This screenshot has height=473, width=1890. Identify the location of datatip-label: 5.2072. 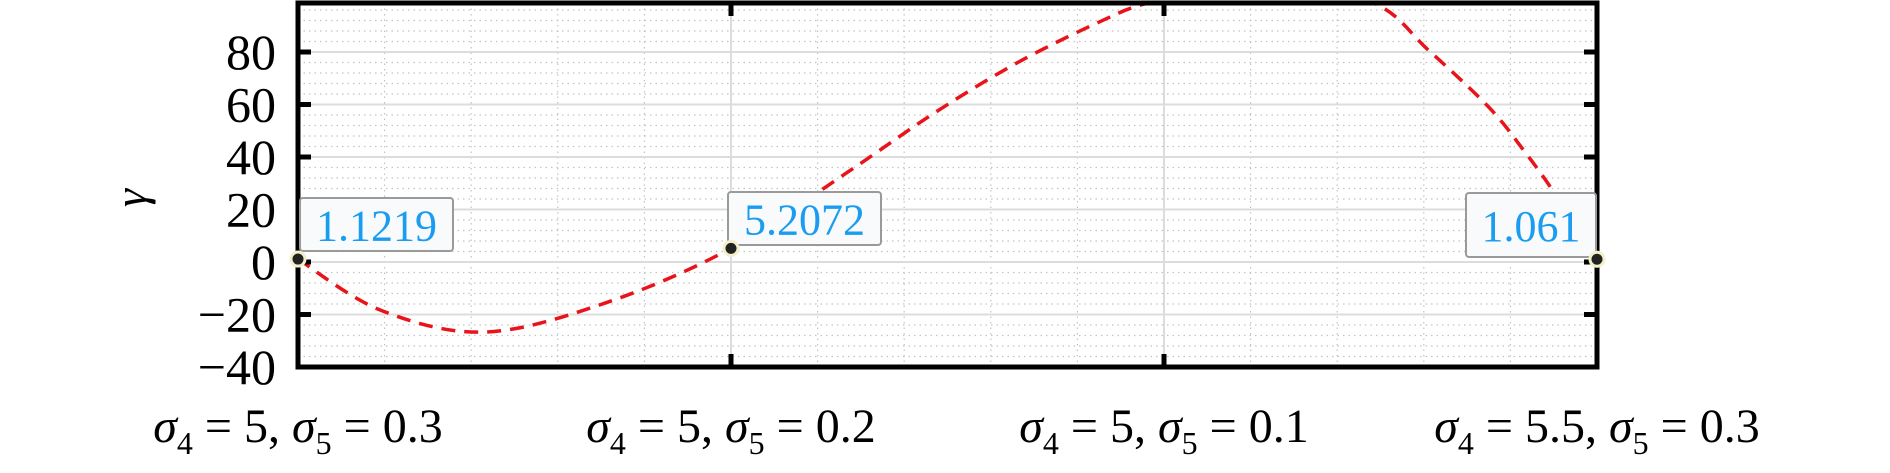
(804, 220).